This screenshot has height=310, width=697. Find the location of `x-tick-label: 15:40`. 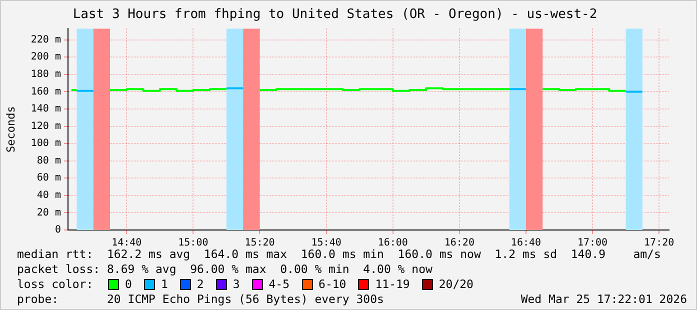

x-tick-label: 15:40 is located at coordinates (326, 243).